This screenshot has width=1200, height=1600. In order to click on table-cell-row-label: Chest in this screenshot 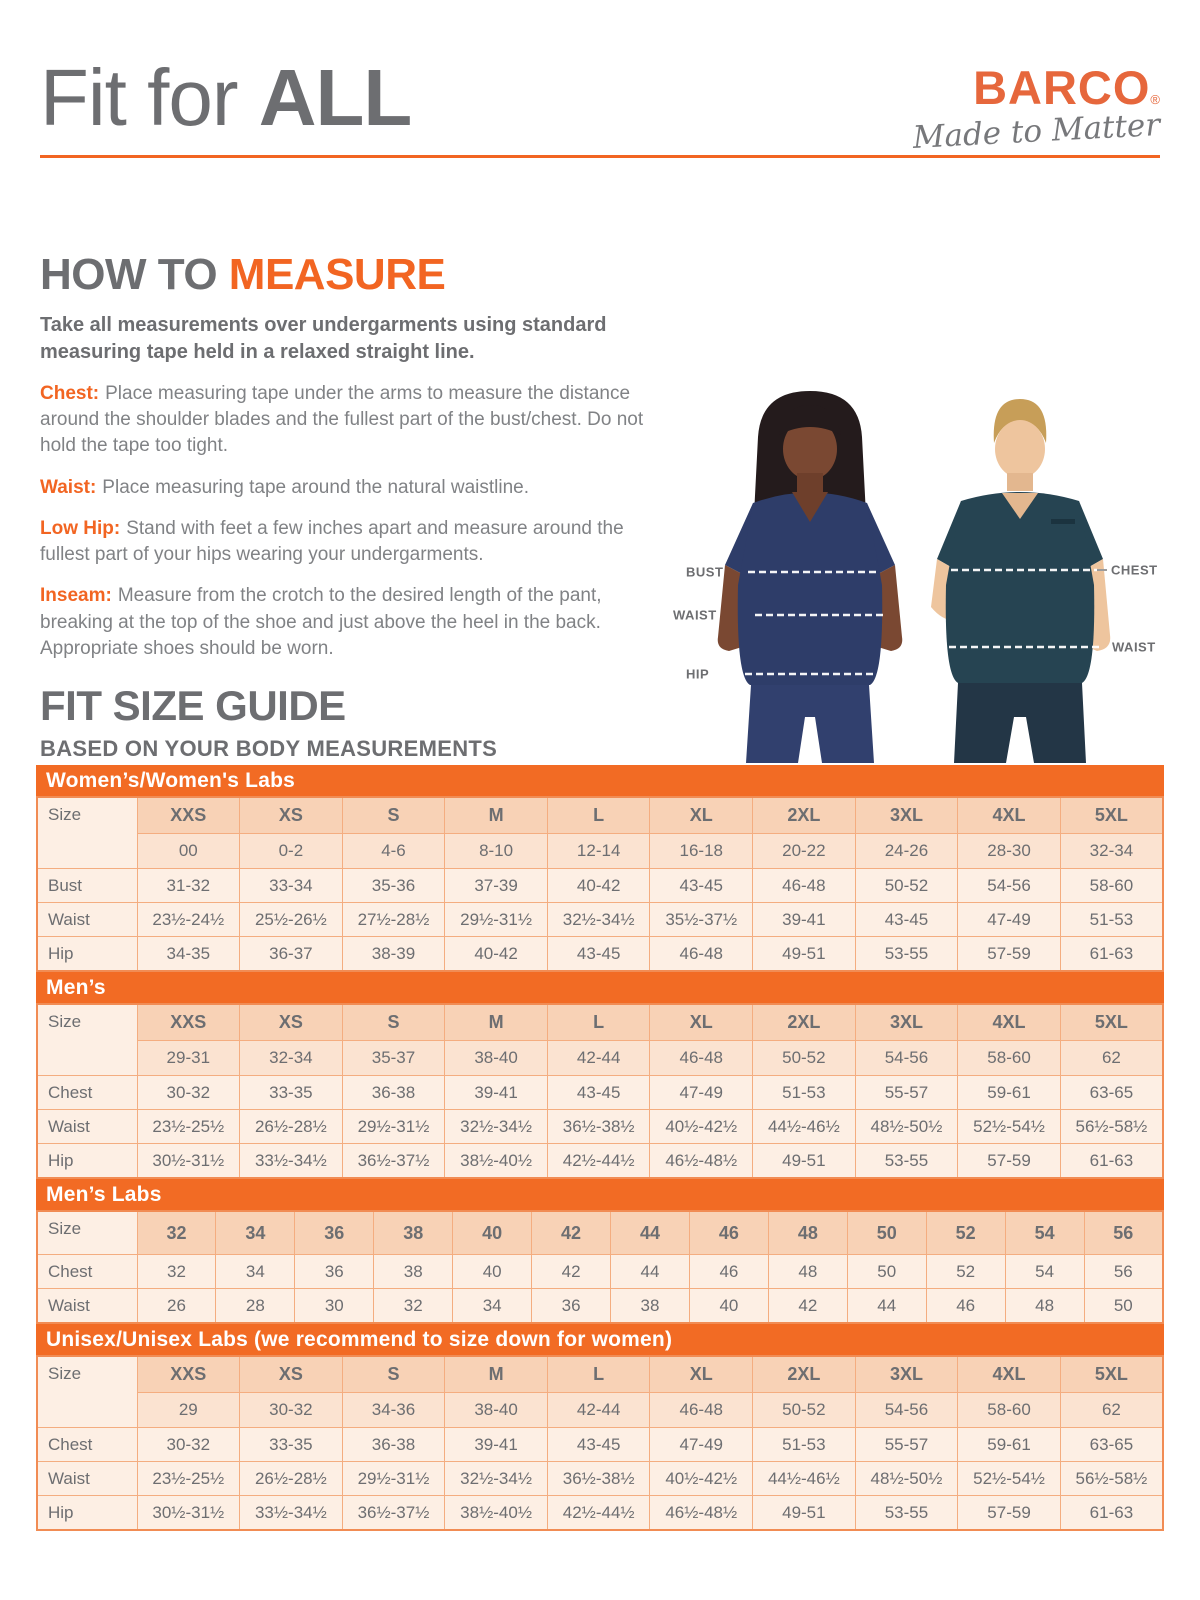, I will do `click(87, 1444)`.